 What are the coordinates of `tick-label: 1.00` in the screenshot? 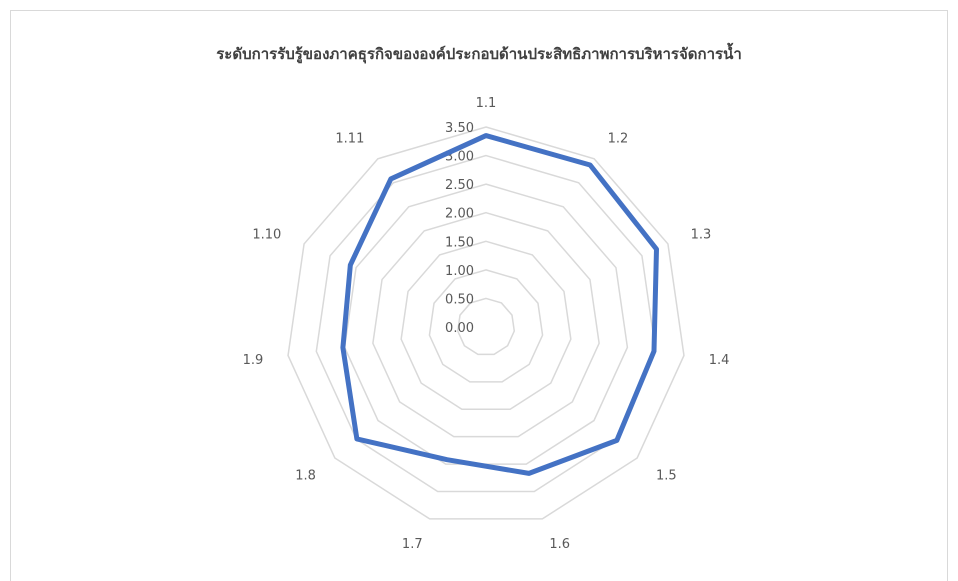 It's located at (459, 271).